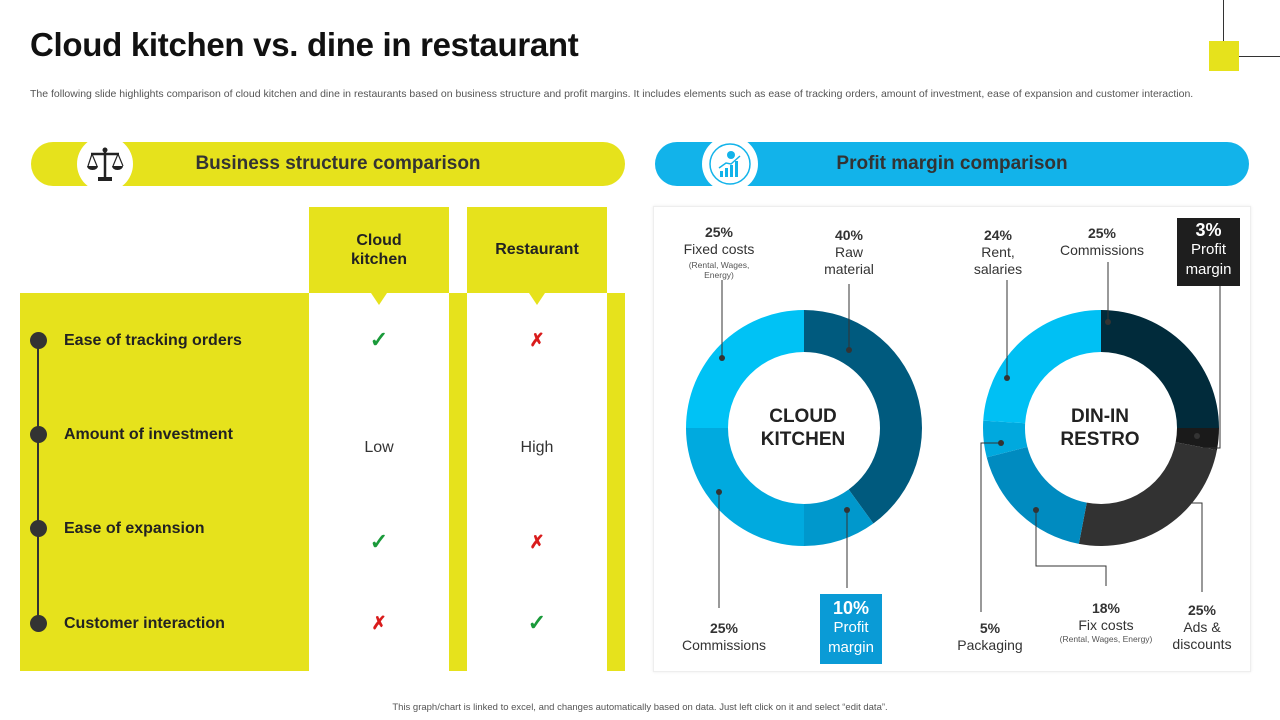 The width and height of the screenshot is (1280, 720). Describe the element at coordinates (998, 235) in the screenshot. I see `slice-pct: 24%` at that location.